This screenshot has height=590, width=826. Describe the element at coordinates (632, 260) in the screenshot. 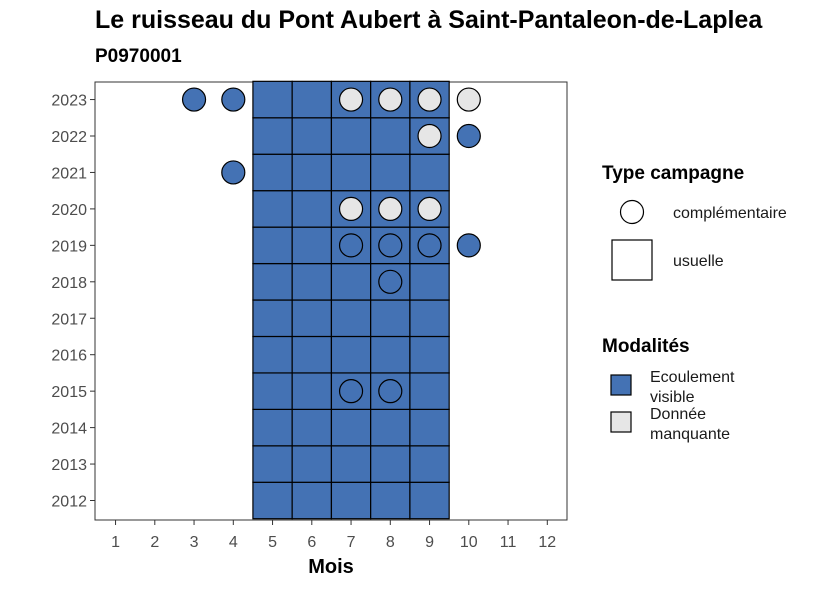

I see `legend-key-usuelle` at that location.